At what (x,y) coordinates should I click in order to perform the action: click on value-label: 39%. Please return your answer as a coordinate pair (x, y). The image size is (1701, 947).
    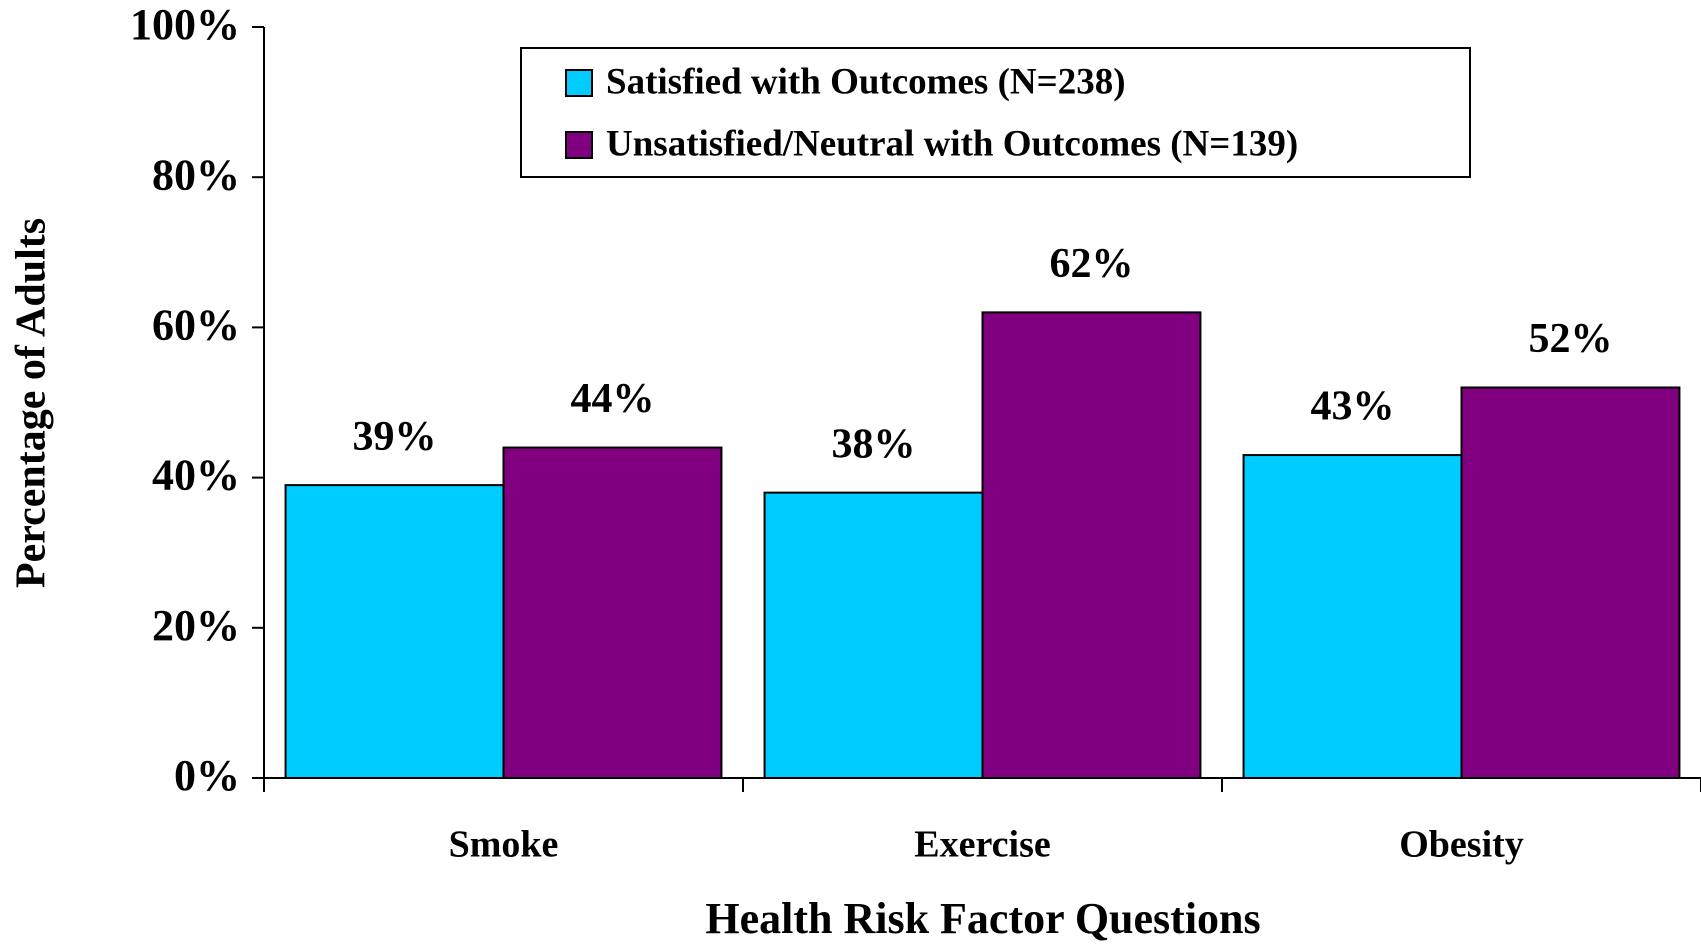
    Looking at the image, I should click on (395, 437).